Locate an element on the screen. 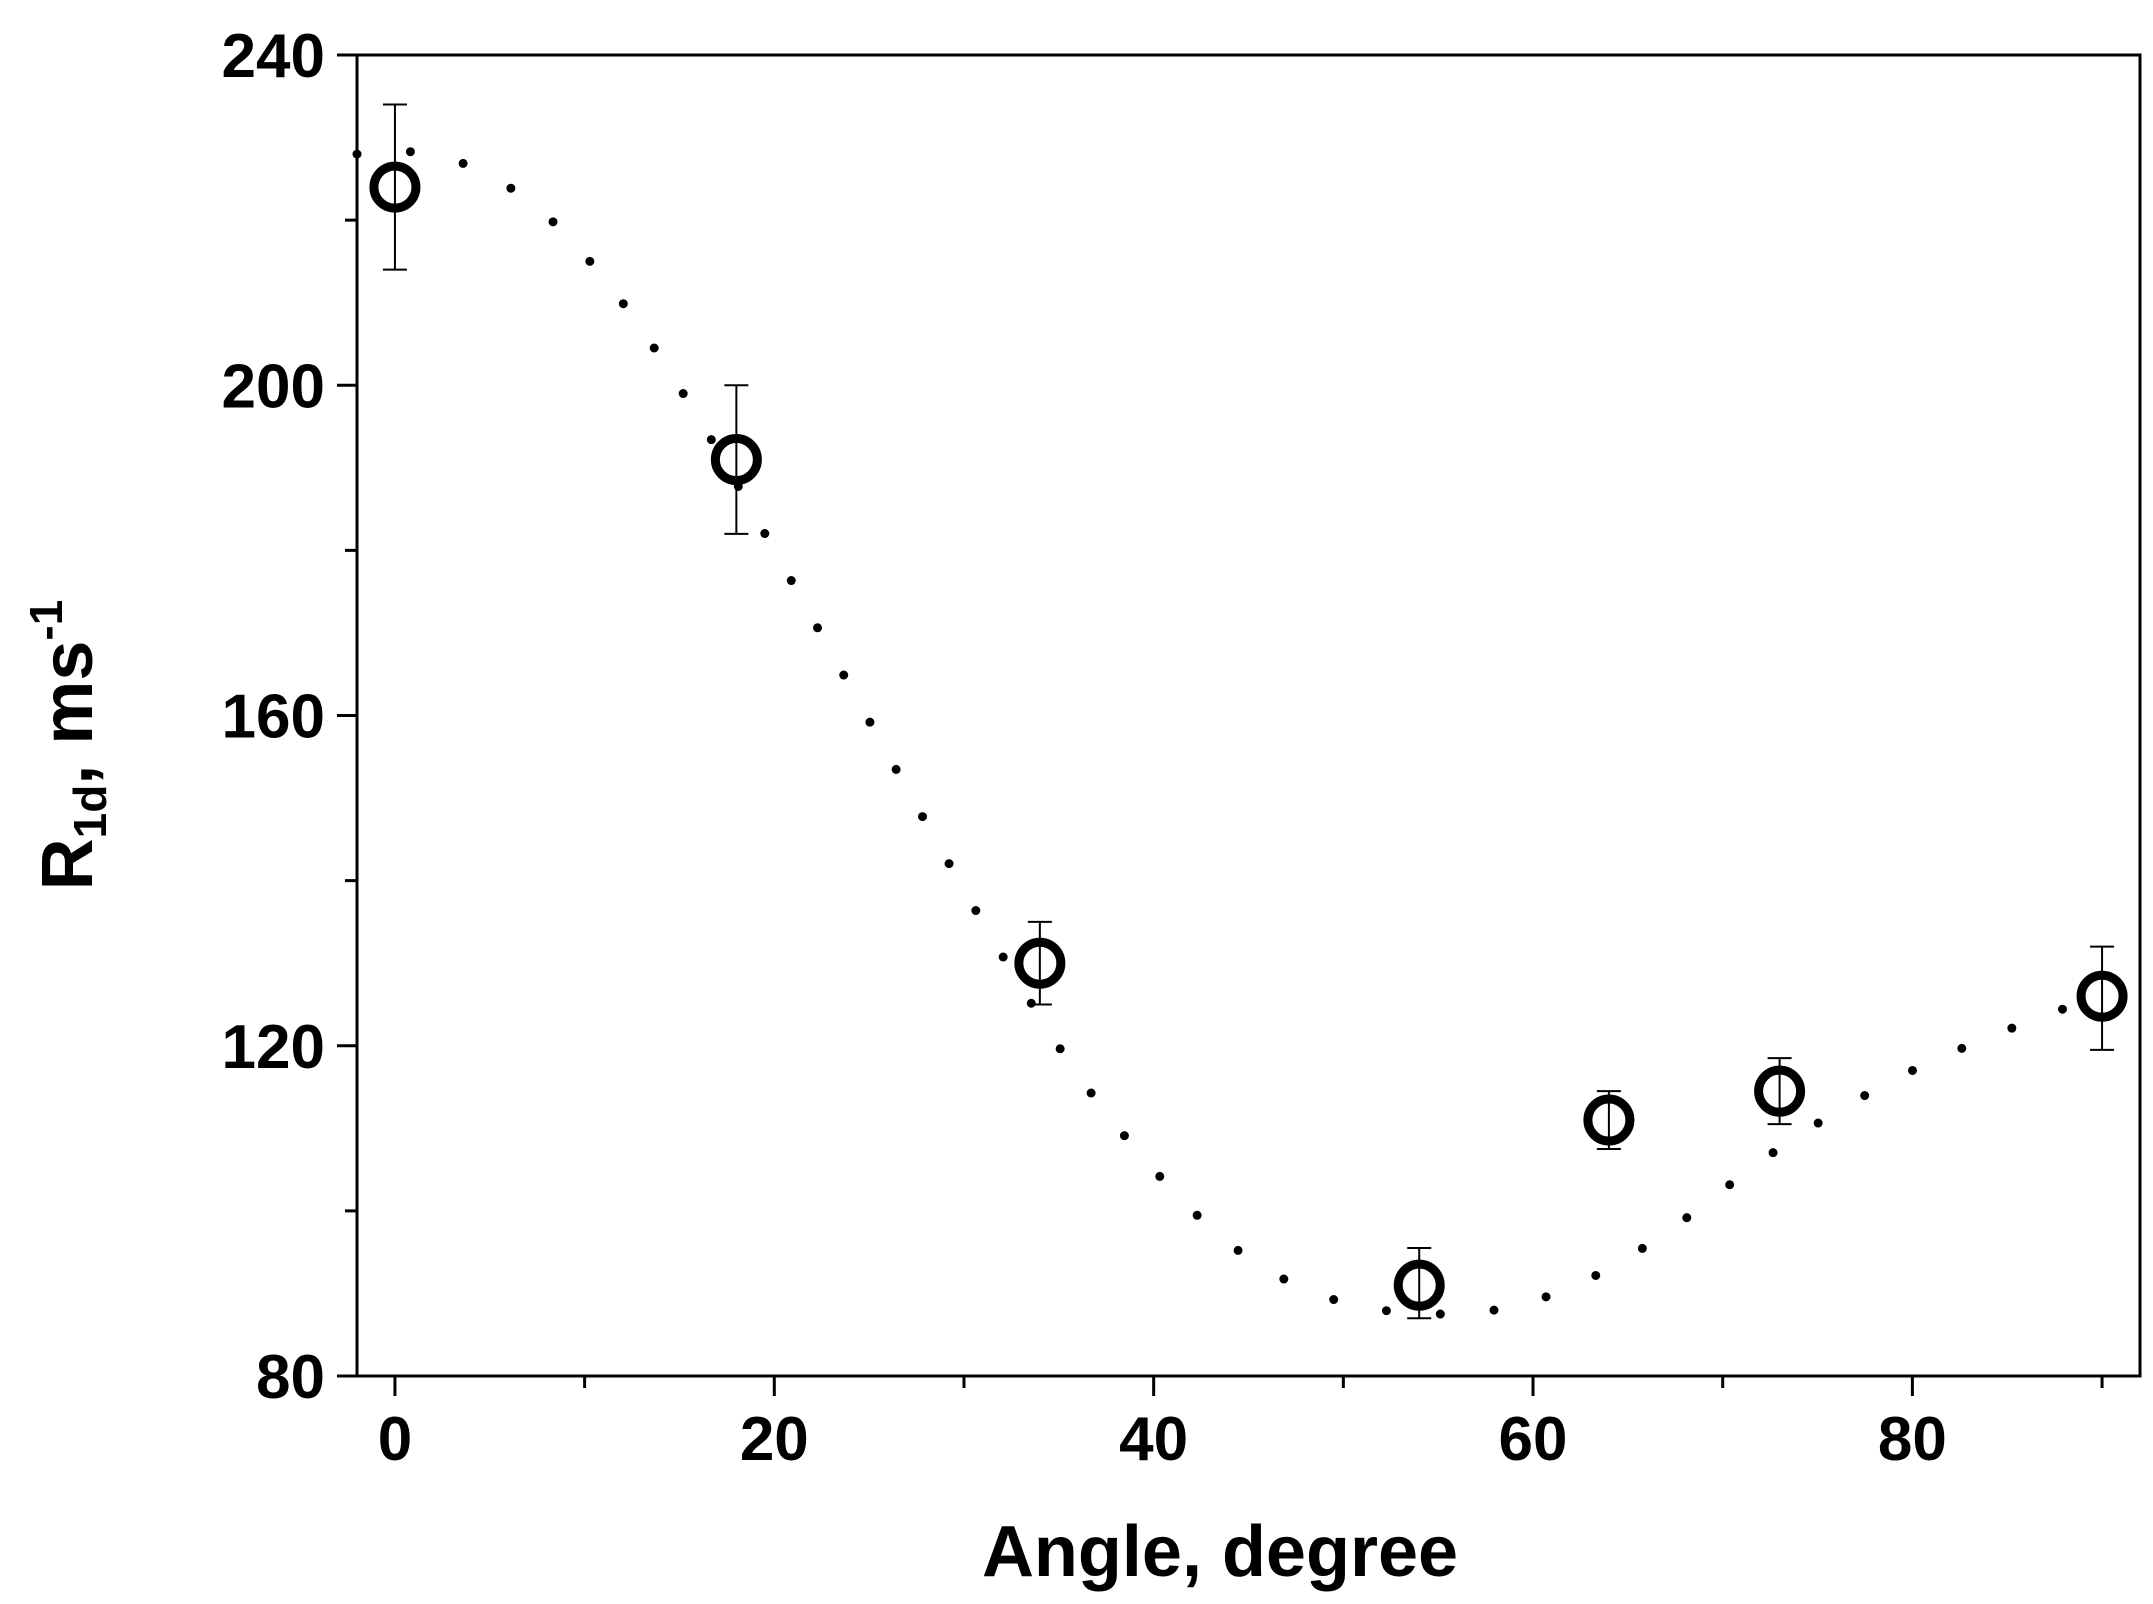 The width and height of the screenshot is (2153, 1604). y-tick-label: 80 is located at coordinates (290, 1377).